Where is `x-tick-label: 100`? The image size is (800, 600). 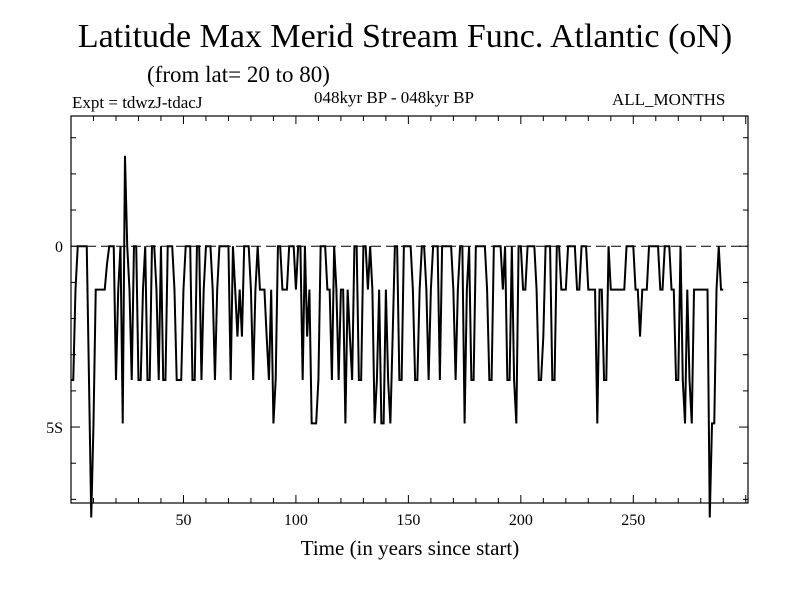 x-tick-label: 100 is located at coordinates (296, 520).